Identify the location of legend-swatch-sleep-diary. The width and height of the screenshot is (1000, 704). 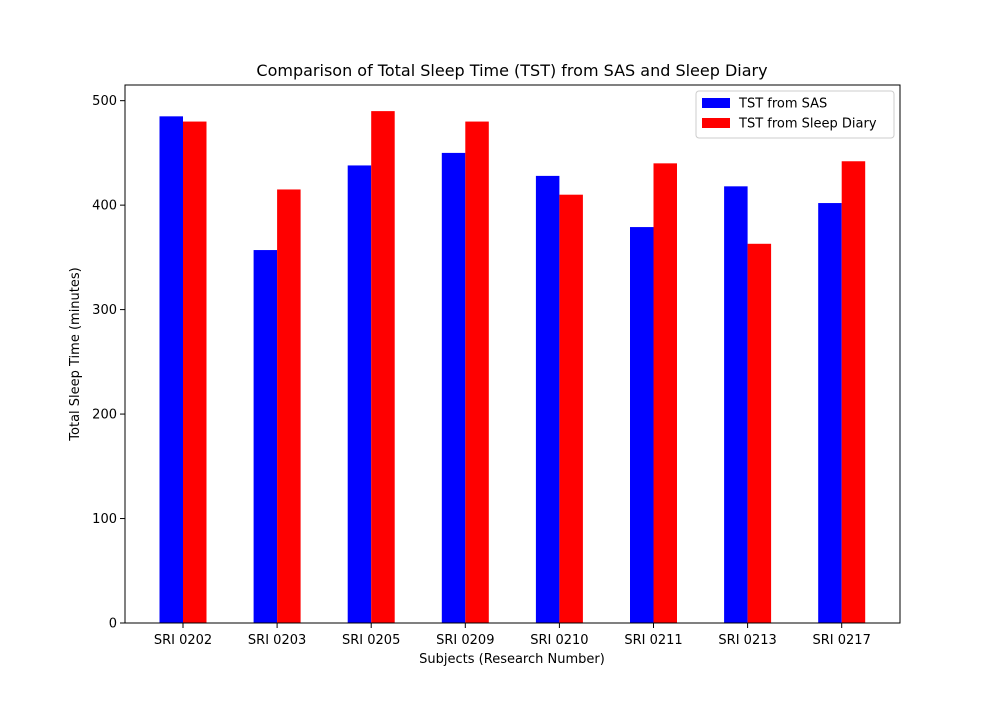
(716, 123).